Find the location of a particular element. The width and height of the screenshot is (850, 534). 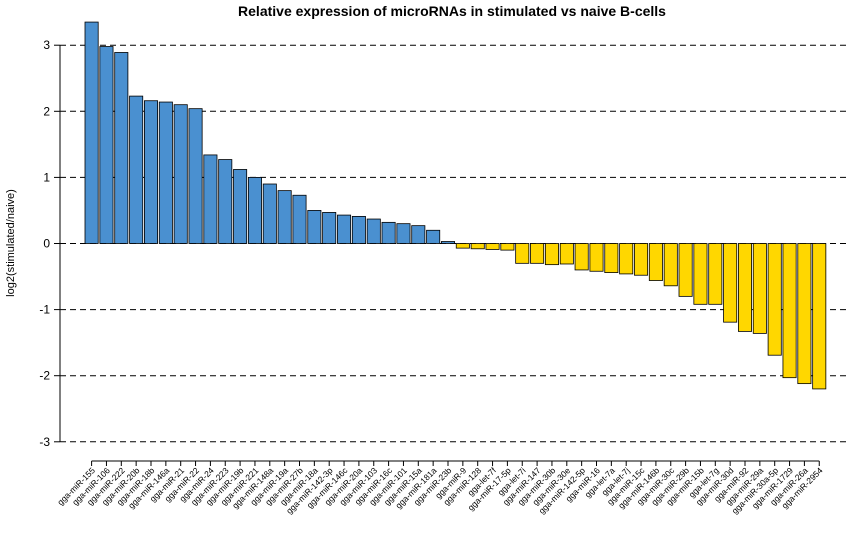

y-axis-label: log2(stimulated/naive) is located at coordinates (11, 243).